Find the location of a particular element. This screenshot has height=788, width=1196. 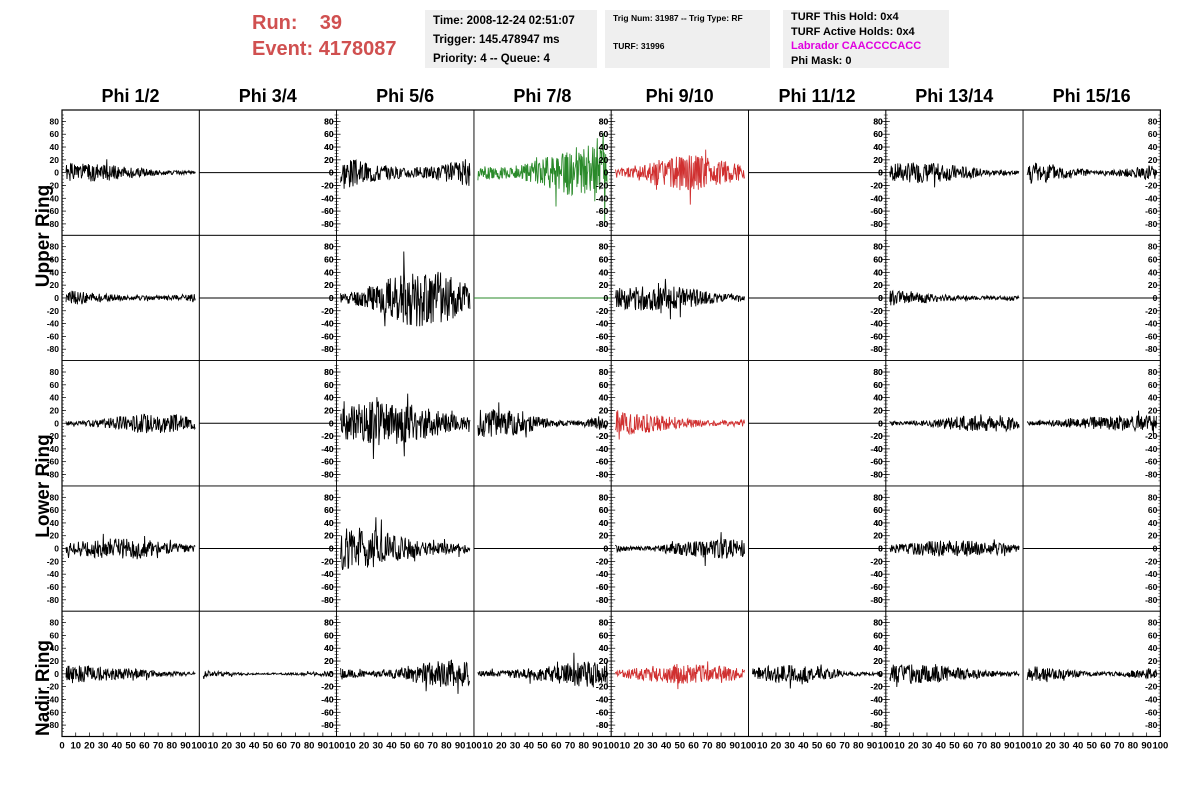

x-tick-label: 50 is located at coordinates (130, 746).